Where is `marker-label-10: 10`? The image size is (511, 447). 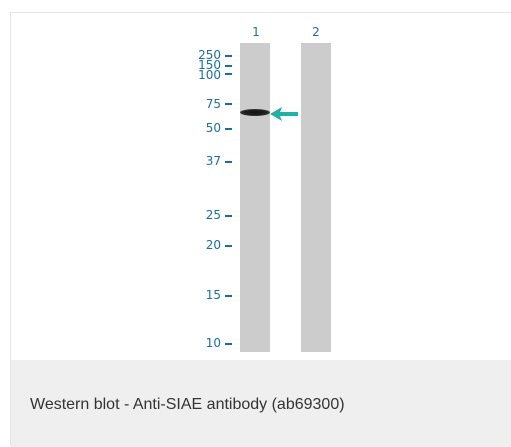 marker-label-10: 10 is located at coordinates (213, 343).